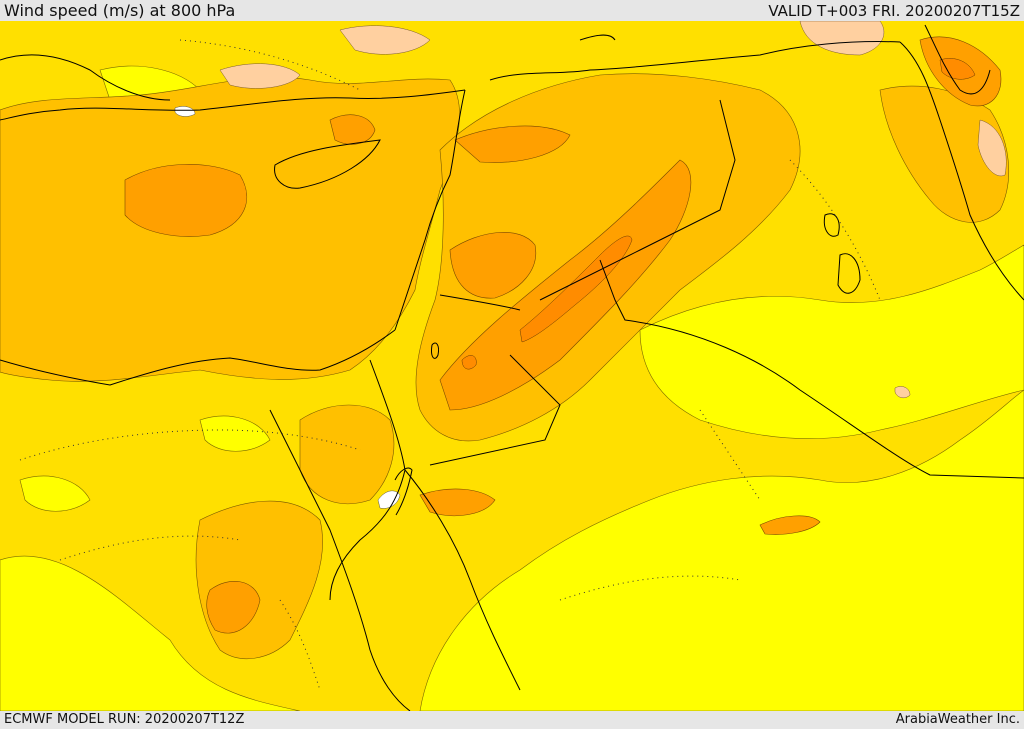  I want to click on credit: ArabiaWeather Inc., so click(957, 719).